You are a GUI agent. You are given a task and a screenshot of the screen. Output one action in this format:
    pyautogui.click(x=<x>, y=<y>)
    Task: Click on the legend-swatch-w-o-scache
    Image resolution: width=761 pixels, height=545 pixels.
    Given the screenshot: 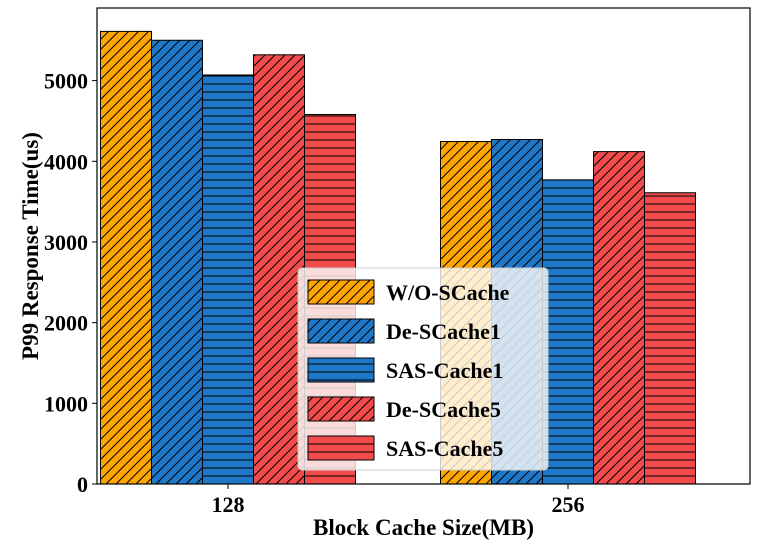 What is the action you would take?
    pyautogui.click(x=341, y=292)
    